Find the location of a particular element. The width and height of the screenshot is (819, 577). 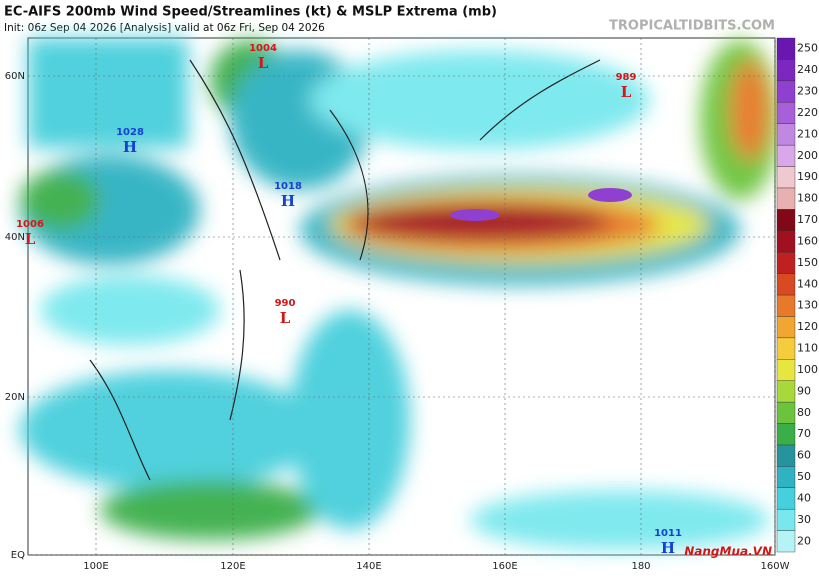

colorbar-label: 250 is located at coordinates (807, 48).